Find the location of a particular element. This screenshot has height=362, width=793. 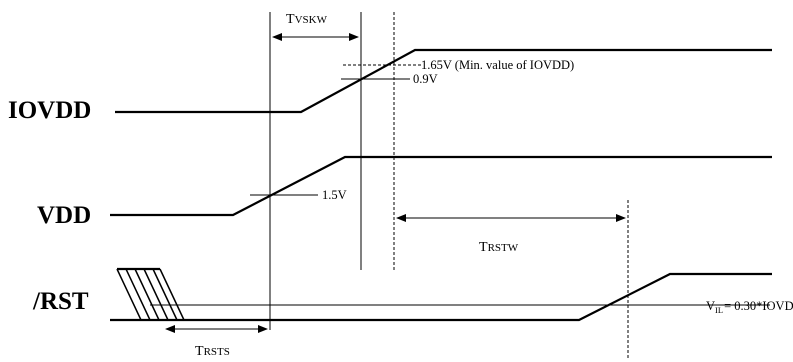

iovdd-signal-label: IOVDD is located at coordinates (49, 110).